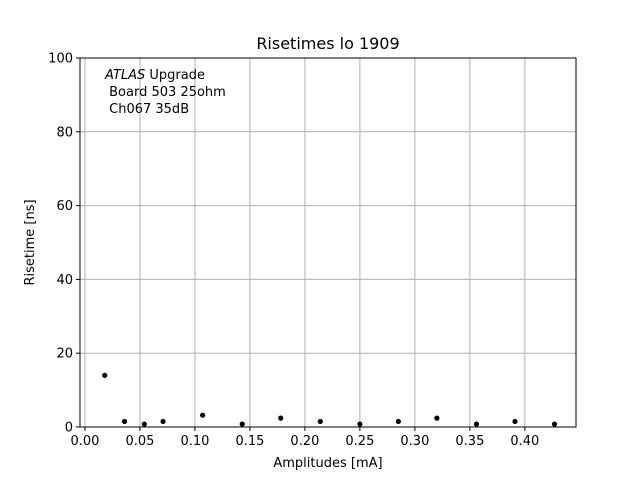  Describe the element at coordinates (414, 441) in the screenshot. I see `x-tick-label: 0.30` at that location.